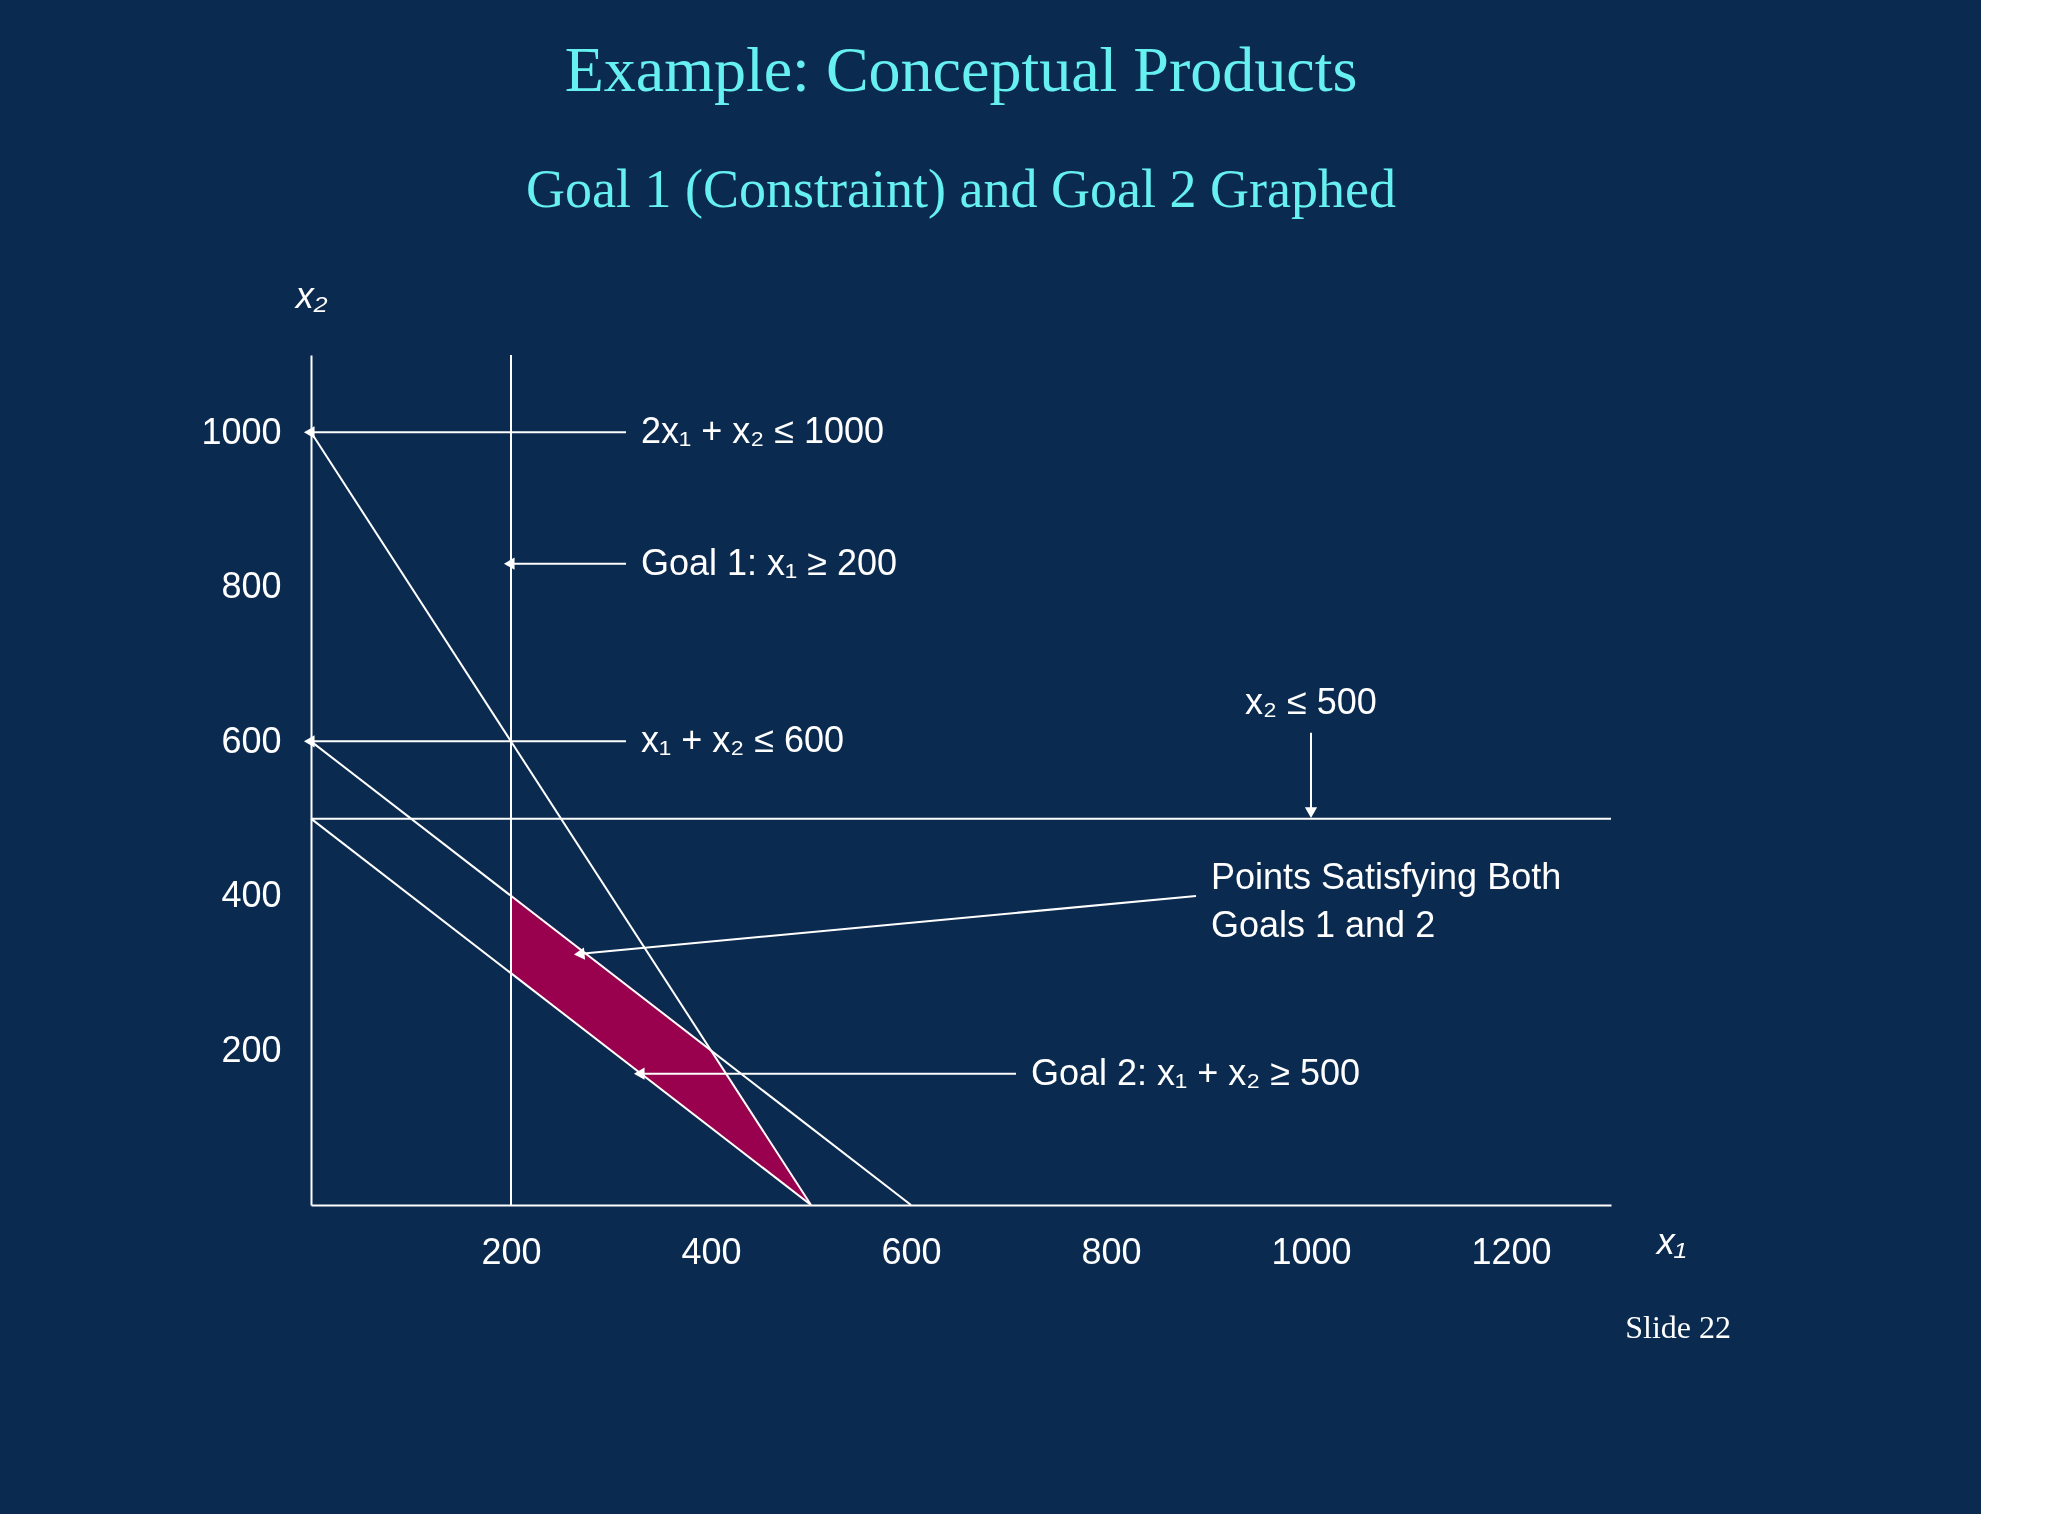 The image size is (2048, 1536). Describe the element at coordinates (251, 740) in the screenshot. I see `y-tick-label: 600` at that location.